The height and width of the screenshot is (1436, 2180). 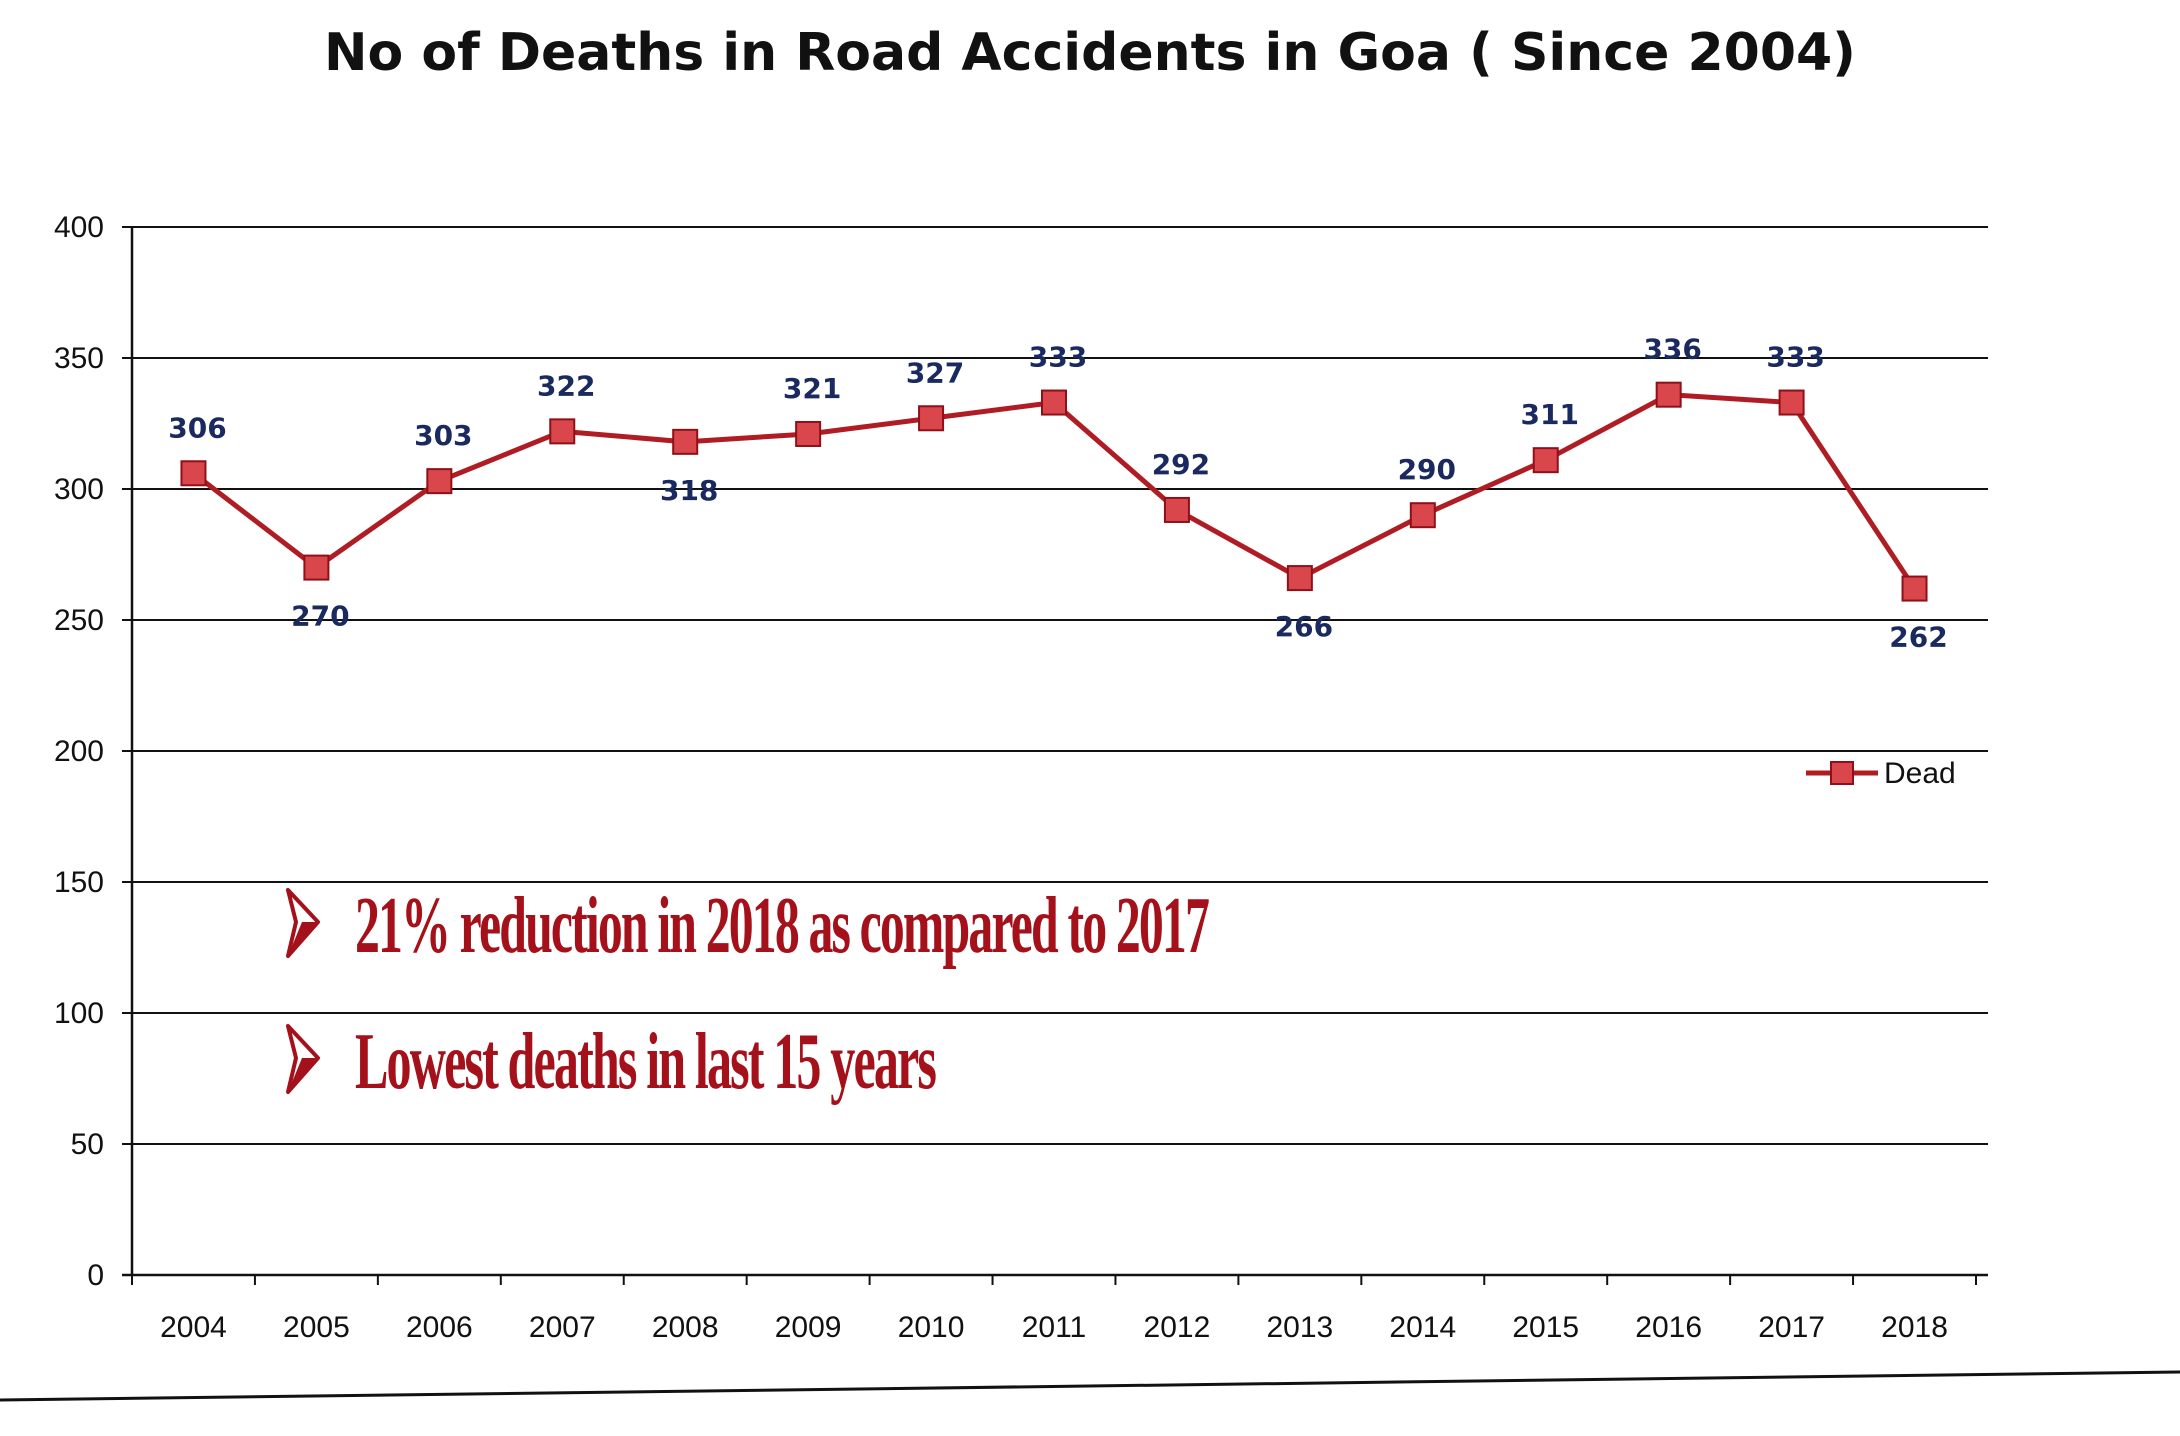 What do you see at coordinates (1545, 1327) in the screenshot?
I see `x-tick-label: 2015` at bounding box center [1545, 1327].